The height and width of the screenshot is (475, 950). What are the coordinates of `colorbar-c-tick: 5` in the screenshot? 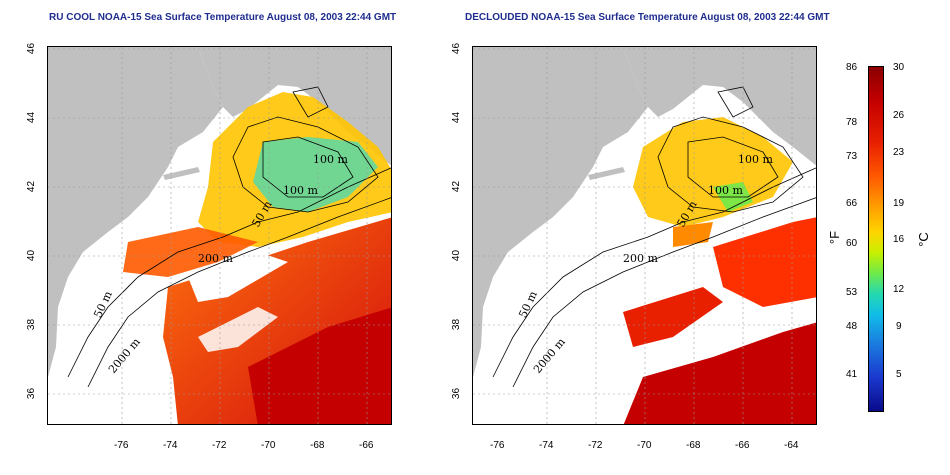 It's located at (899, 374).